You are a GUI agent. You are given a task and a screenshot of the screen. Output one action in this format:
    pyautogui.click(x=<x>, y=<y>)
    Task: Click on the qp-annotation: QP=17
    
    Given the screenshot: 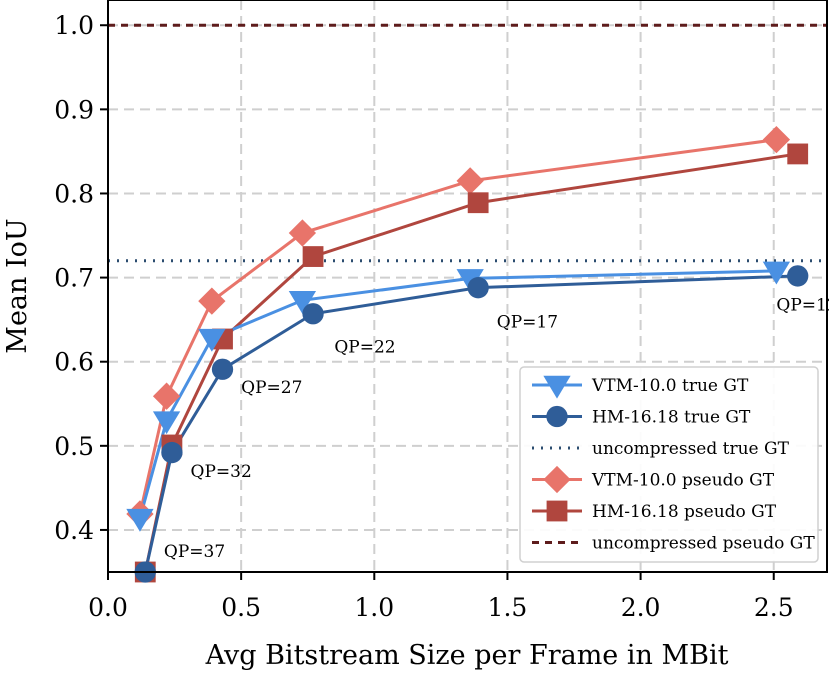 What is the action you would take?
    pyautogui.click(x=527, y=322)
    